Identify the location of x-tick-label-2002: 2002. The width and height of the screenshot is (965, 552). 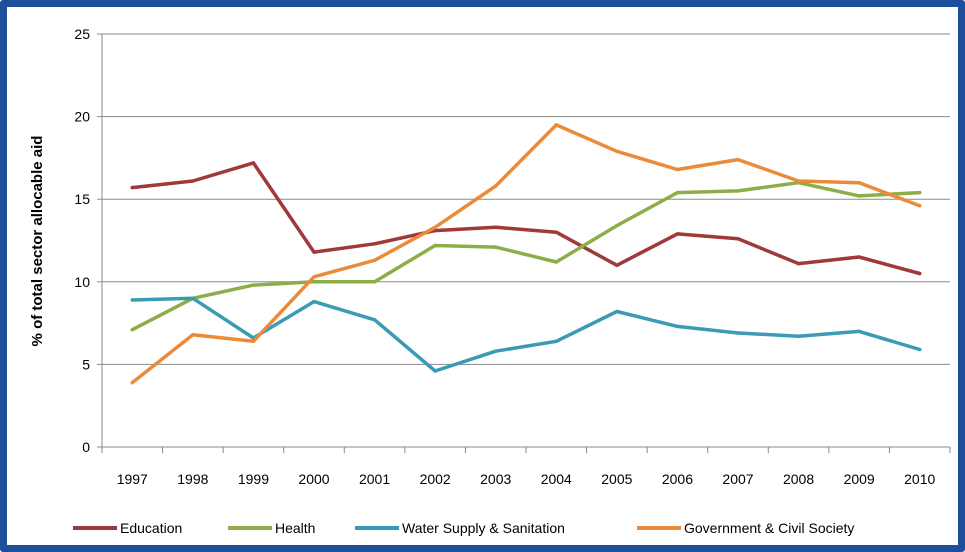
(435, 479).